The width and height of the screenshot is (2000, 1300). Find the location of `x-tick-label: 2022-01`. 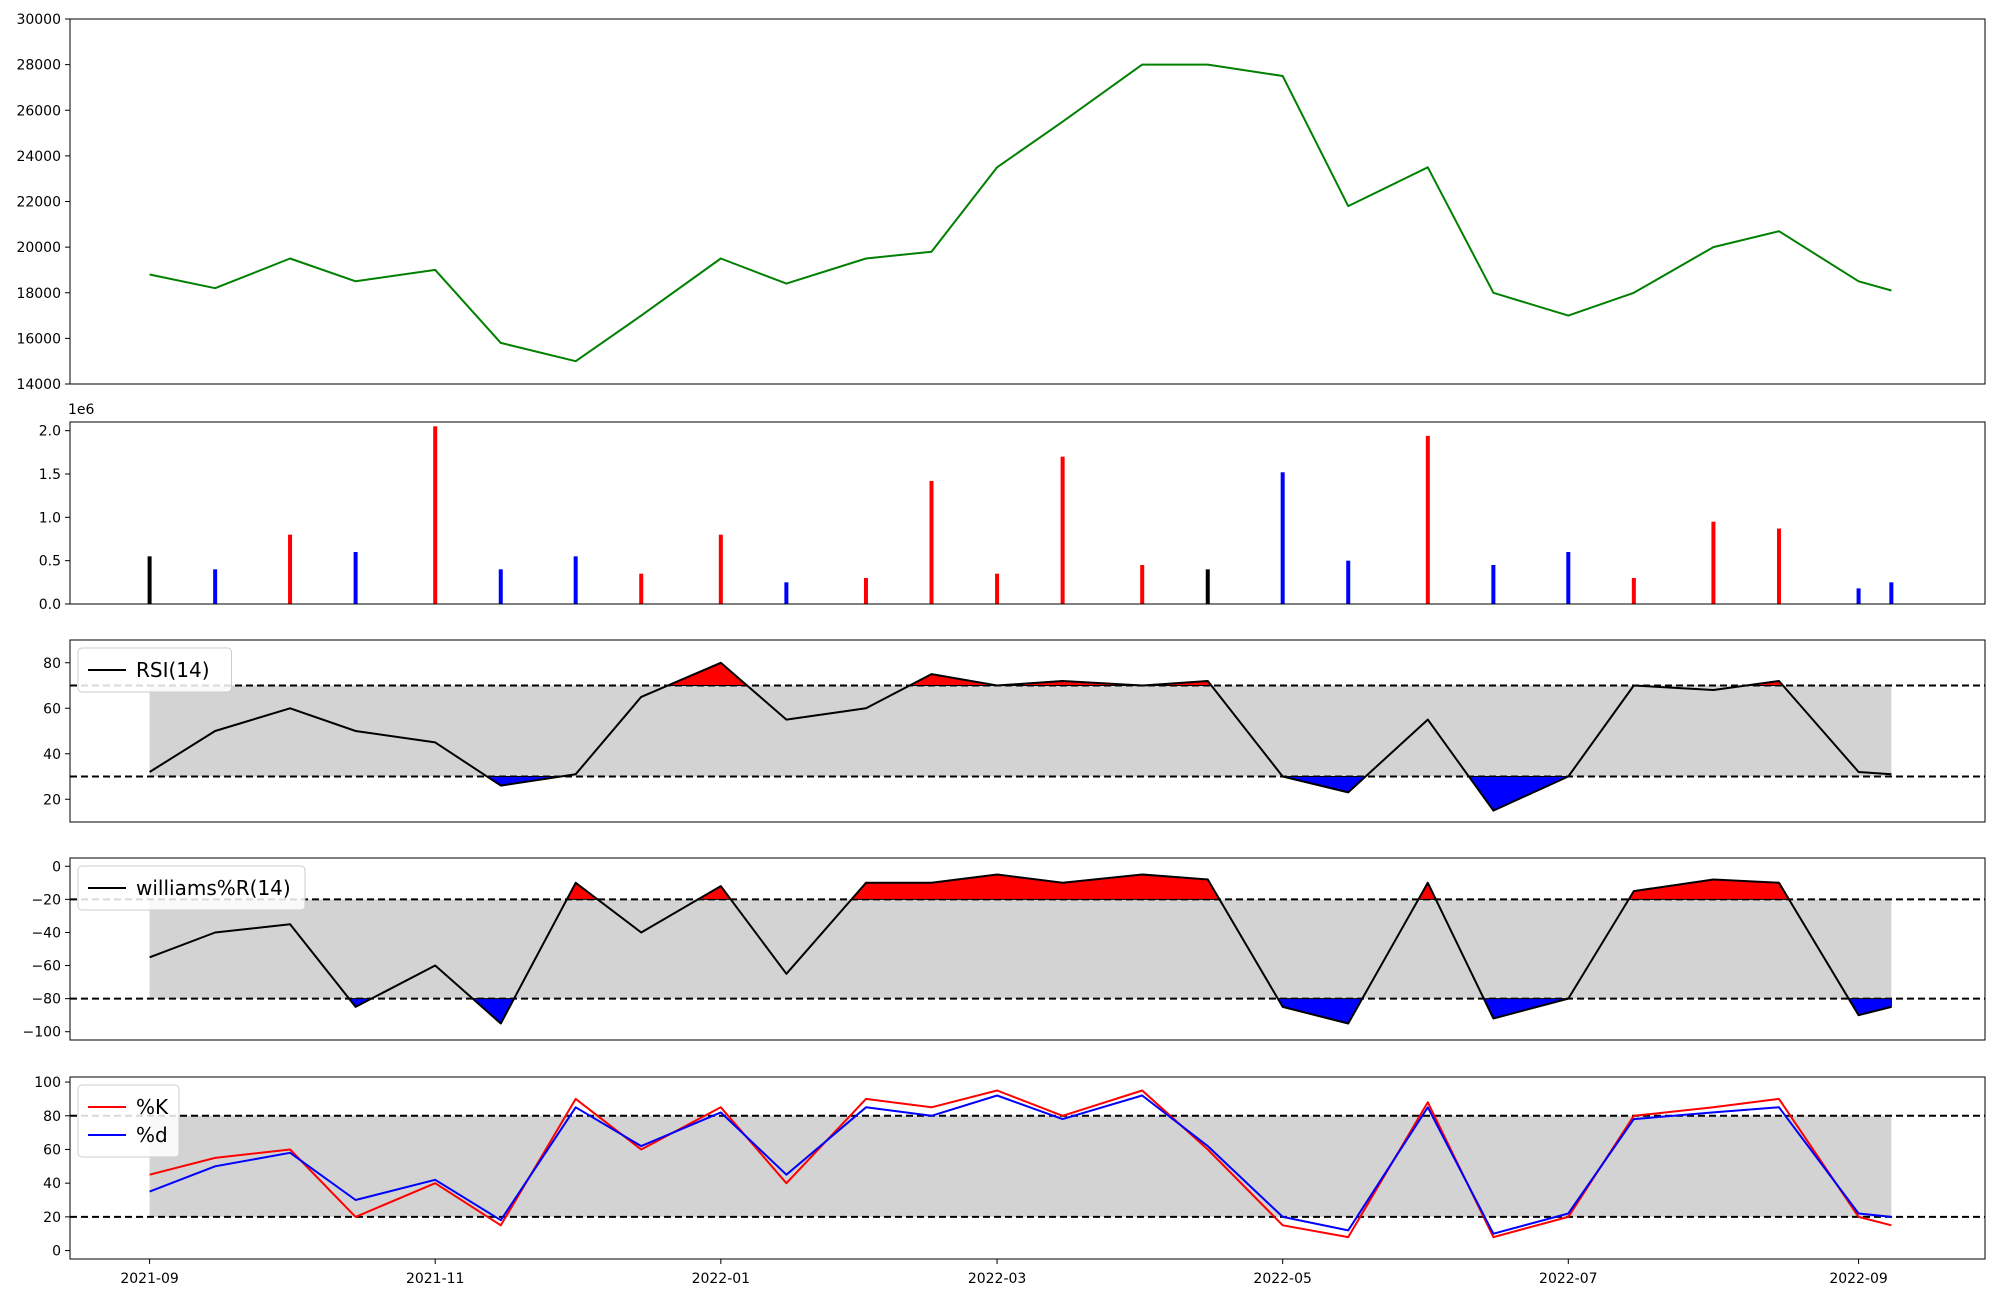

x-tick-label: 2022-01 is located at coordinates (721, 1279).